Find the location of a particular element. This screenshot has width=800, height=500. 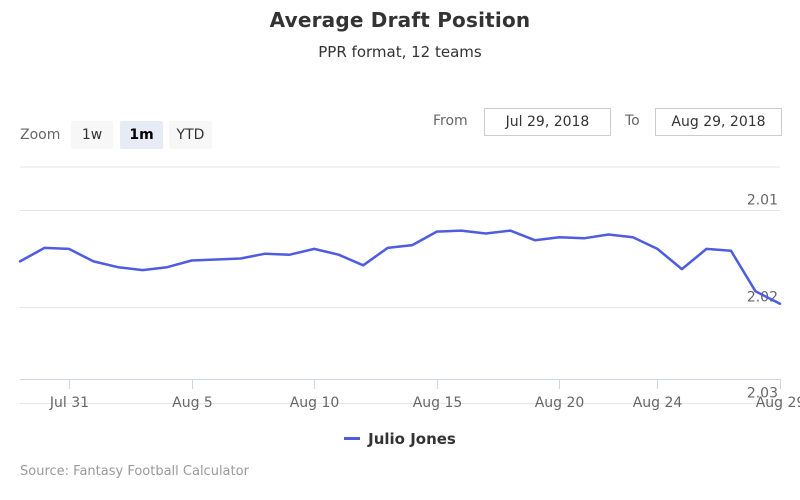

x-tick-label: Jul 31 is located at coordinates (69, 403).